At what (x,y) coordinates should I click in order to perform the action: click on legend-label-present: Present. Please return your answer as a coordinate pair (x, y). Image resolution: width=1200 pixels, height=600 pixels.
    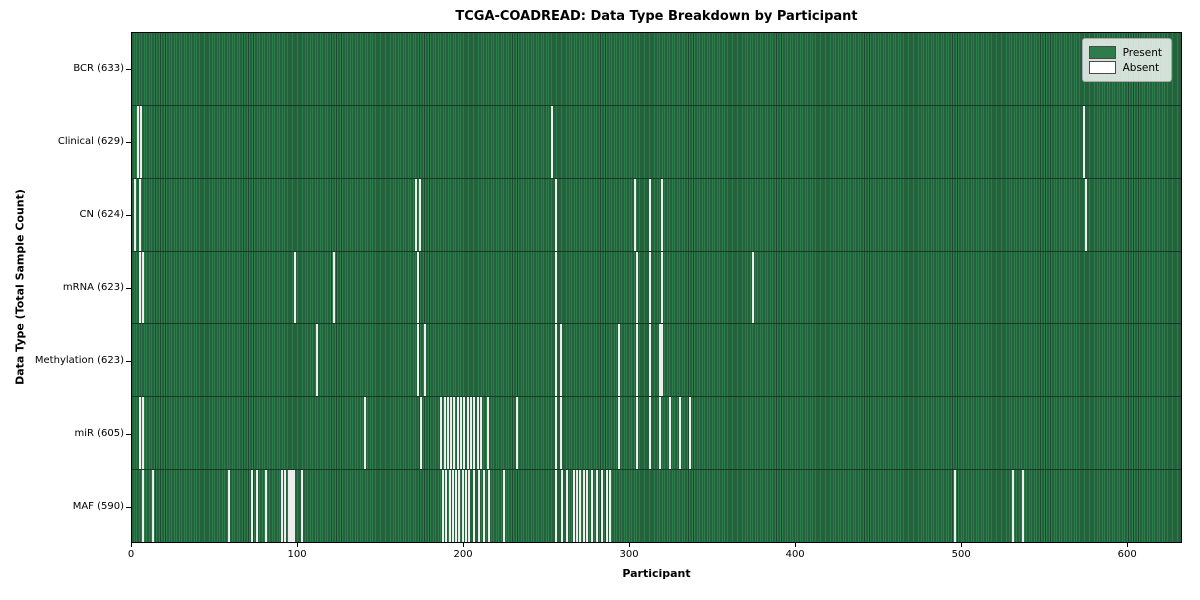
    Looking at the image, I should click on (1142, 52).